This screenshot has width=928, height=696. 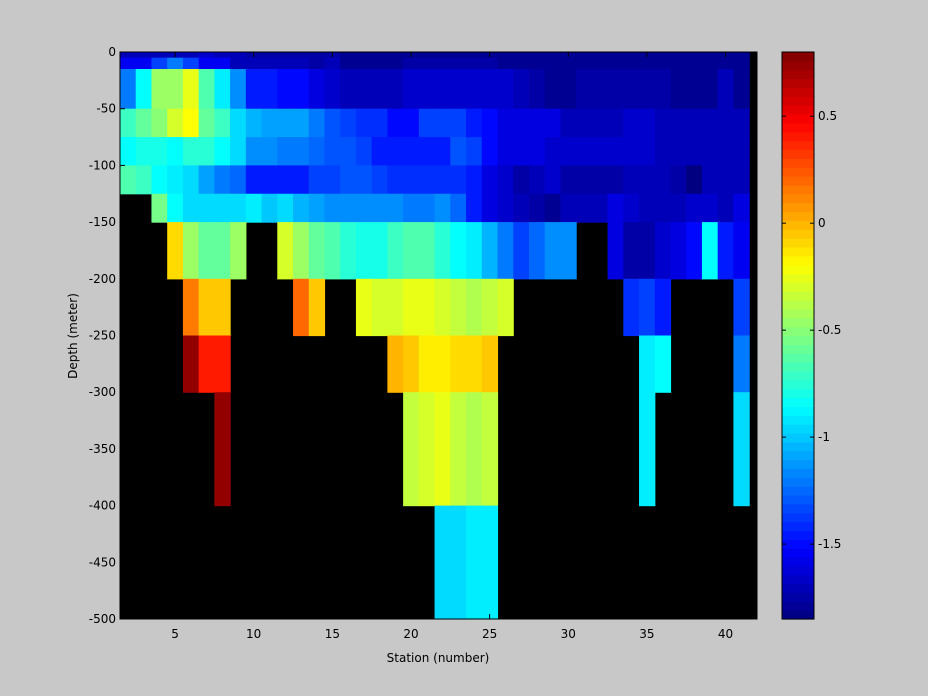 I want to click on y-tick-label: -350, so click(x=102, y=449).